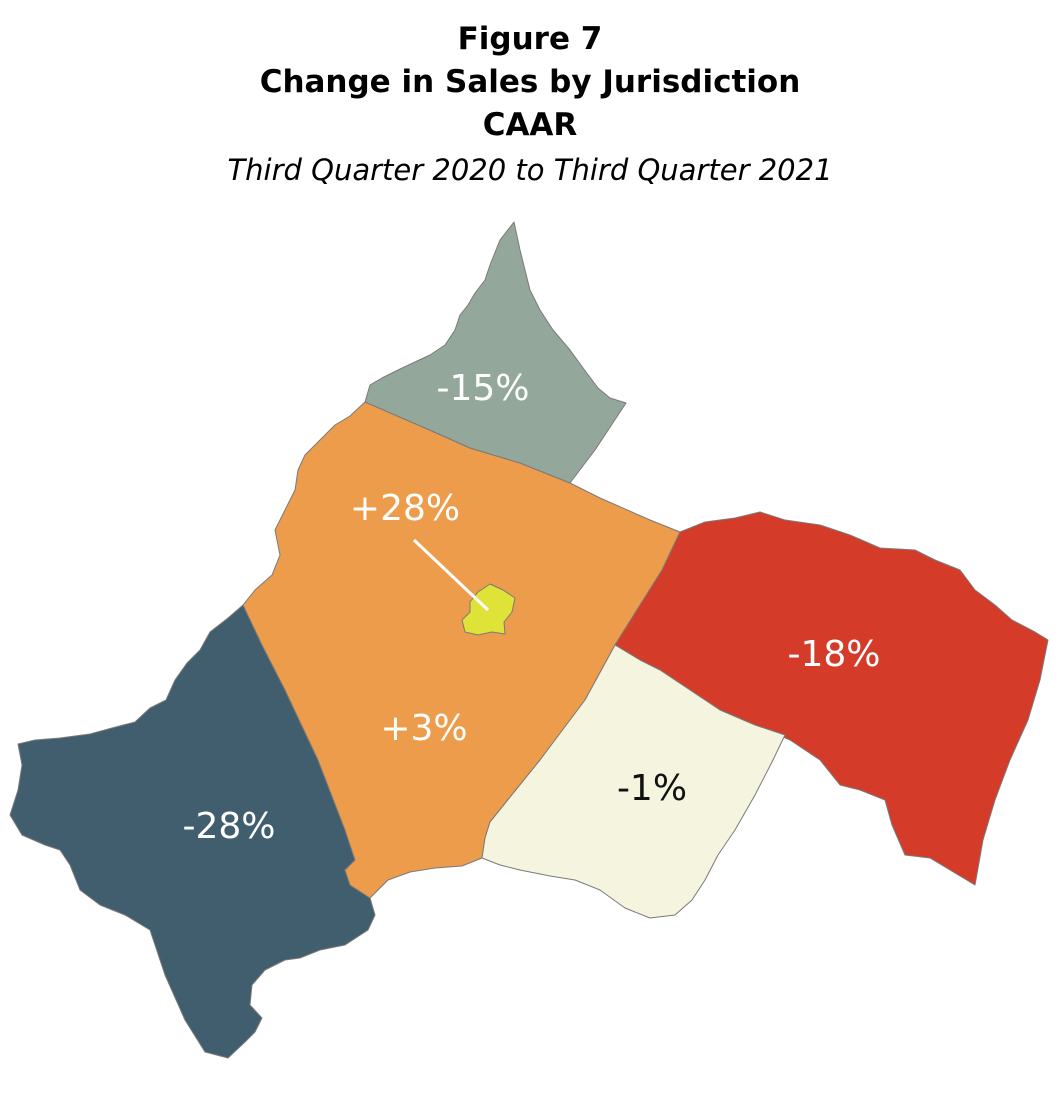 Image resolution: width=1060 pixels, height=1100 pixels. I want to click on figure-organization: CAAR, so click(530, 125).